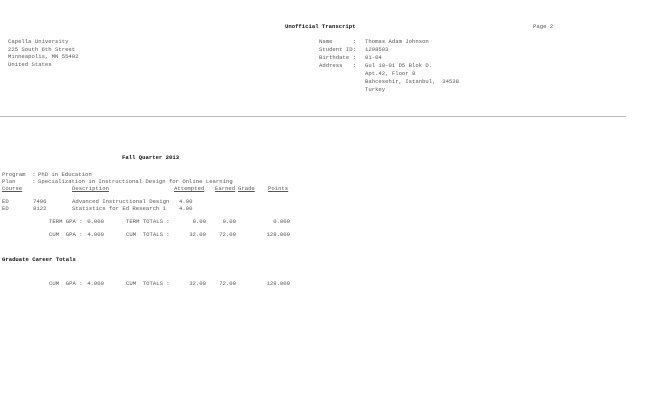 The image size is (645, 410). What do you see at coordinates (38, 41) in the screenshot?
I see `institution-name: Capella University` at bounding box center [38, 41].